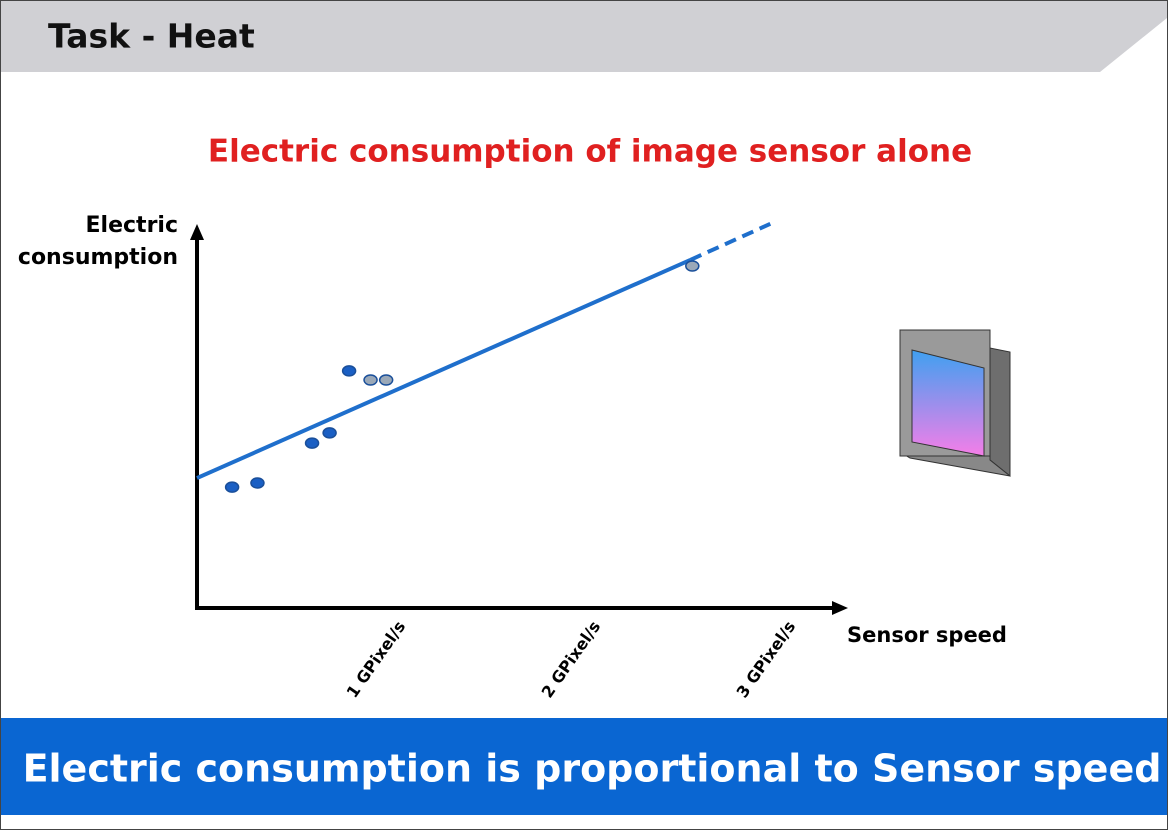 The image size is (1168, 834). I want to click on header-band, so click(584, 36).